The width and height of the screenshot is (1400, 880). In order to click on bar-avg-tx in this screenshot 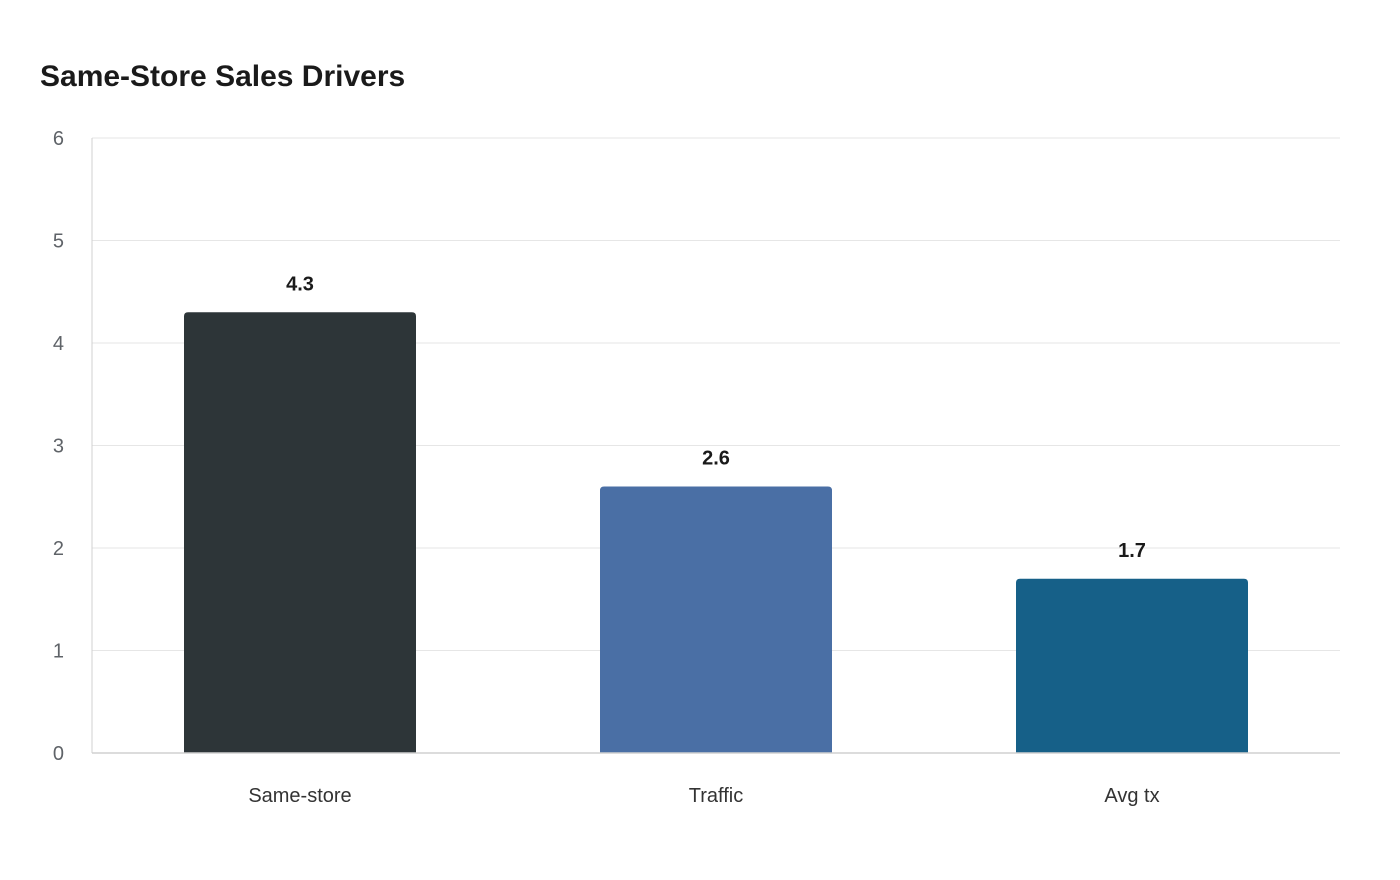, I will do `click(1132, 665)`.